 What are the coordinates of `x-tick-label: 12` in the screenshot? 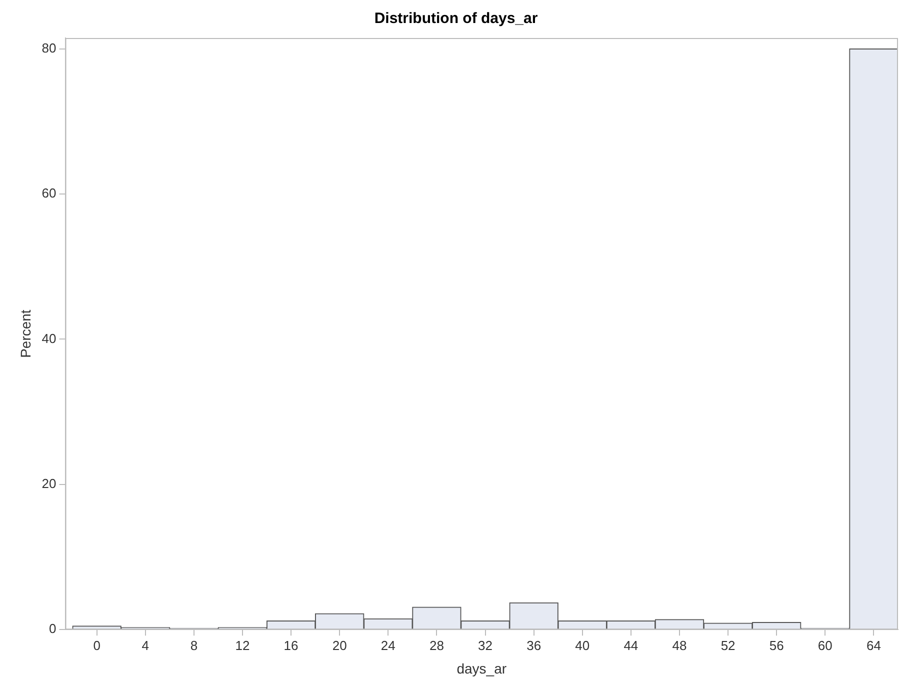 It's located at (242, 645).